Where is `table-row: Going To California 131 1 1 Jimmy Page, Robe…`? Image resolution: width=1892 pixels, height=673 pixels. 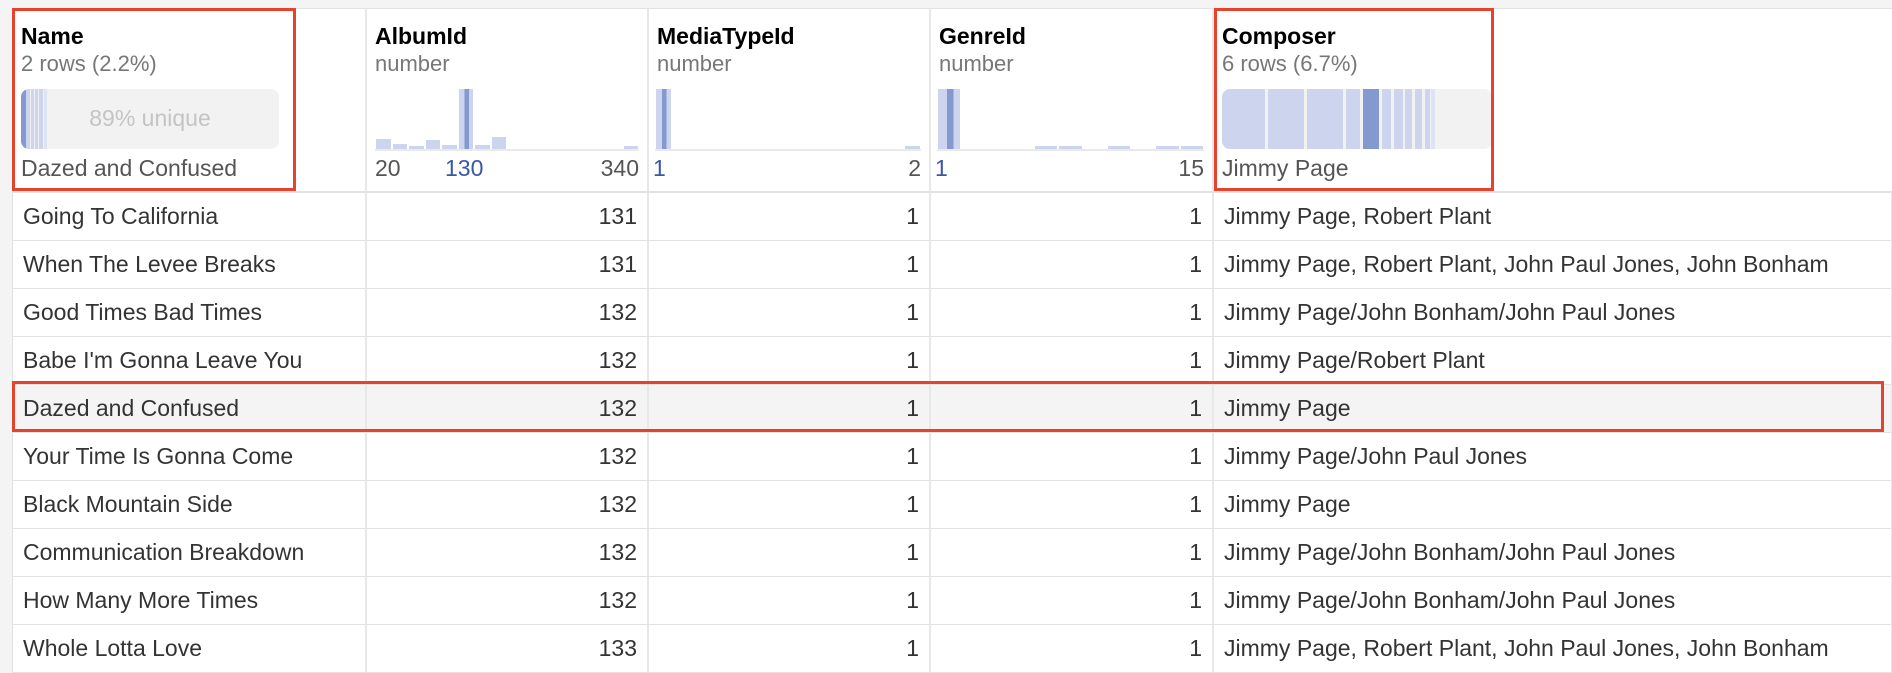 table-row: Going To California 131 1 1 Jimmy Page, Robe… is located at coordinates (952, 217).